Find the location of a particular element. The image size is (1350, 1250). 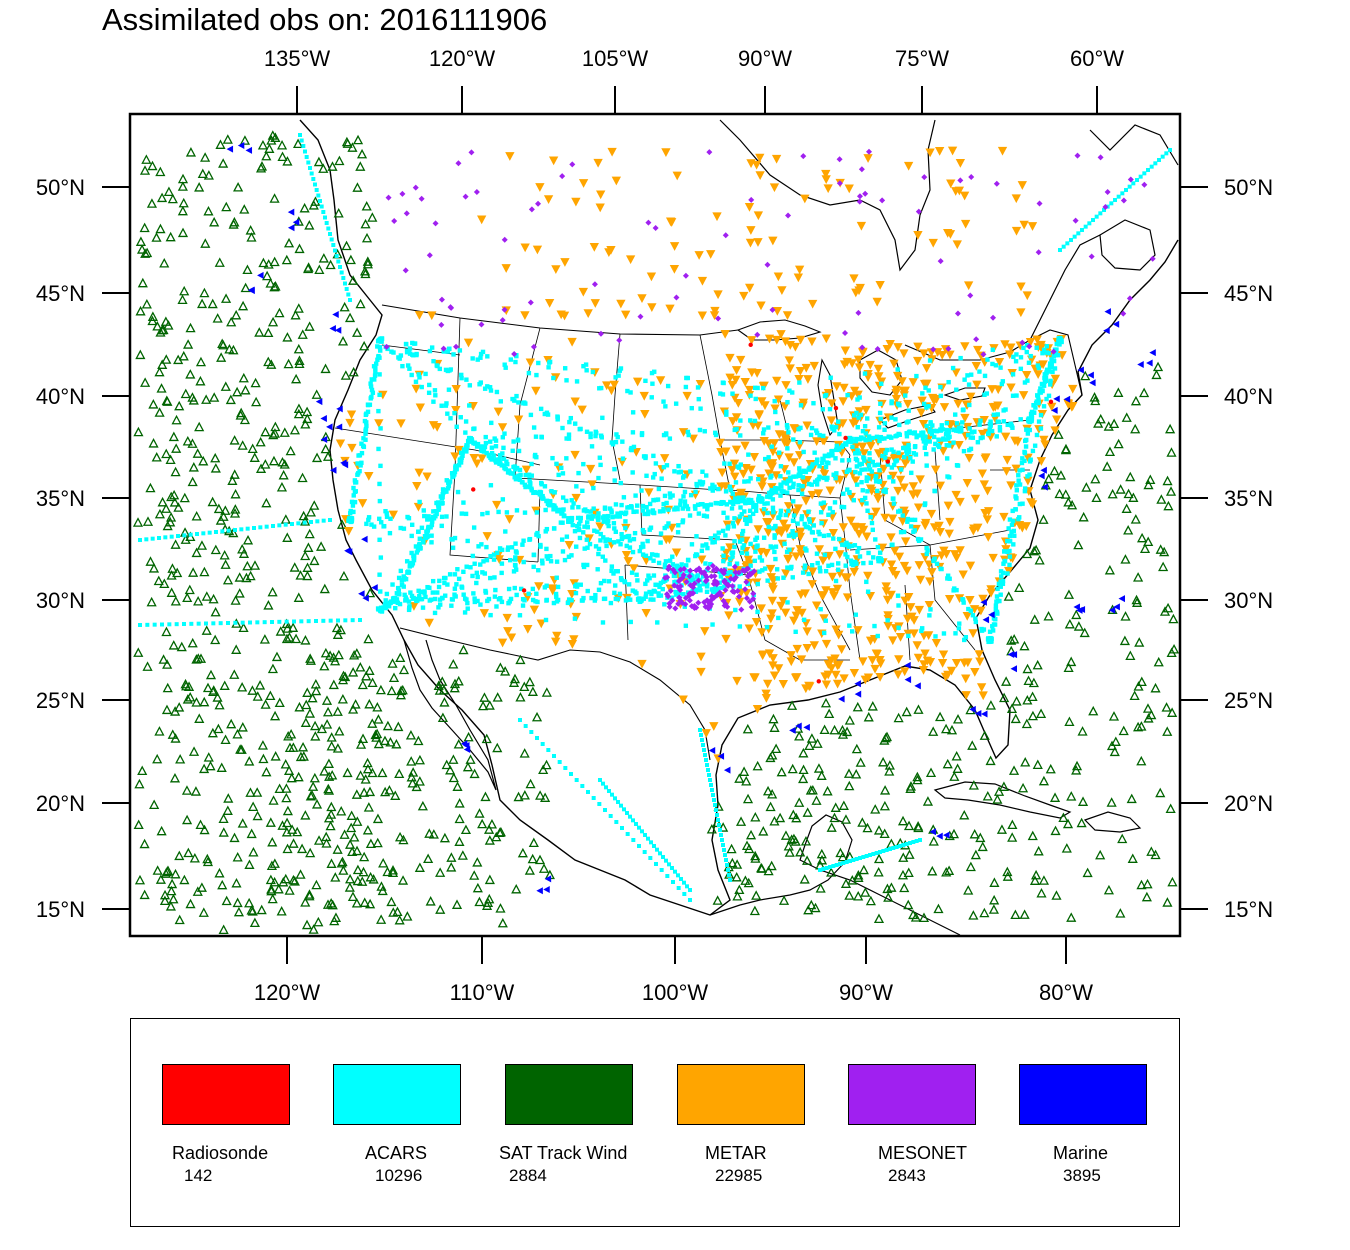

left-axis-label: 45°N is located at coordinates (60, 293).